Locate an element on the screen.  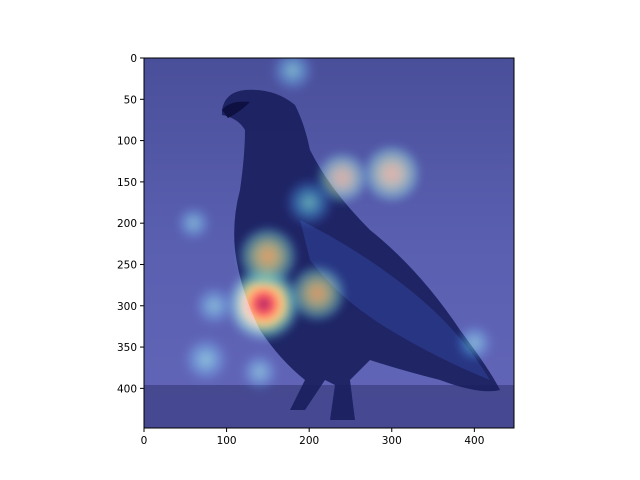
y-axis: 0 50 100 150 200 250 300 350 400 is located at coordinates (130, 224).